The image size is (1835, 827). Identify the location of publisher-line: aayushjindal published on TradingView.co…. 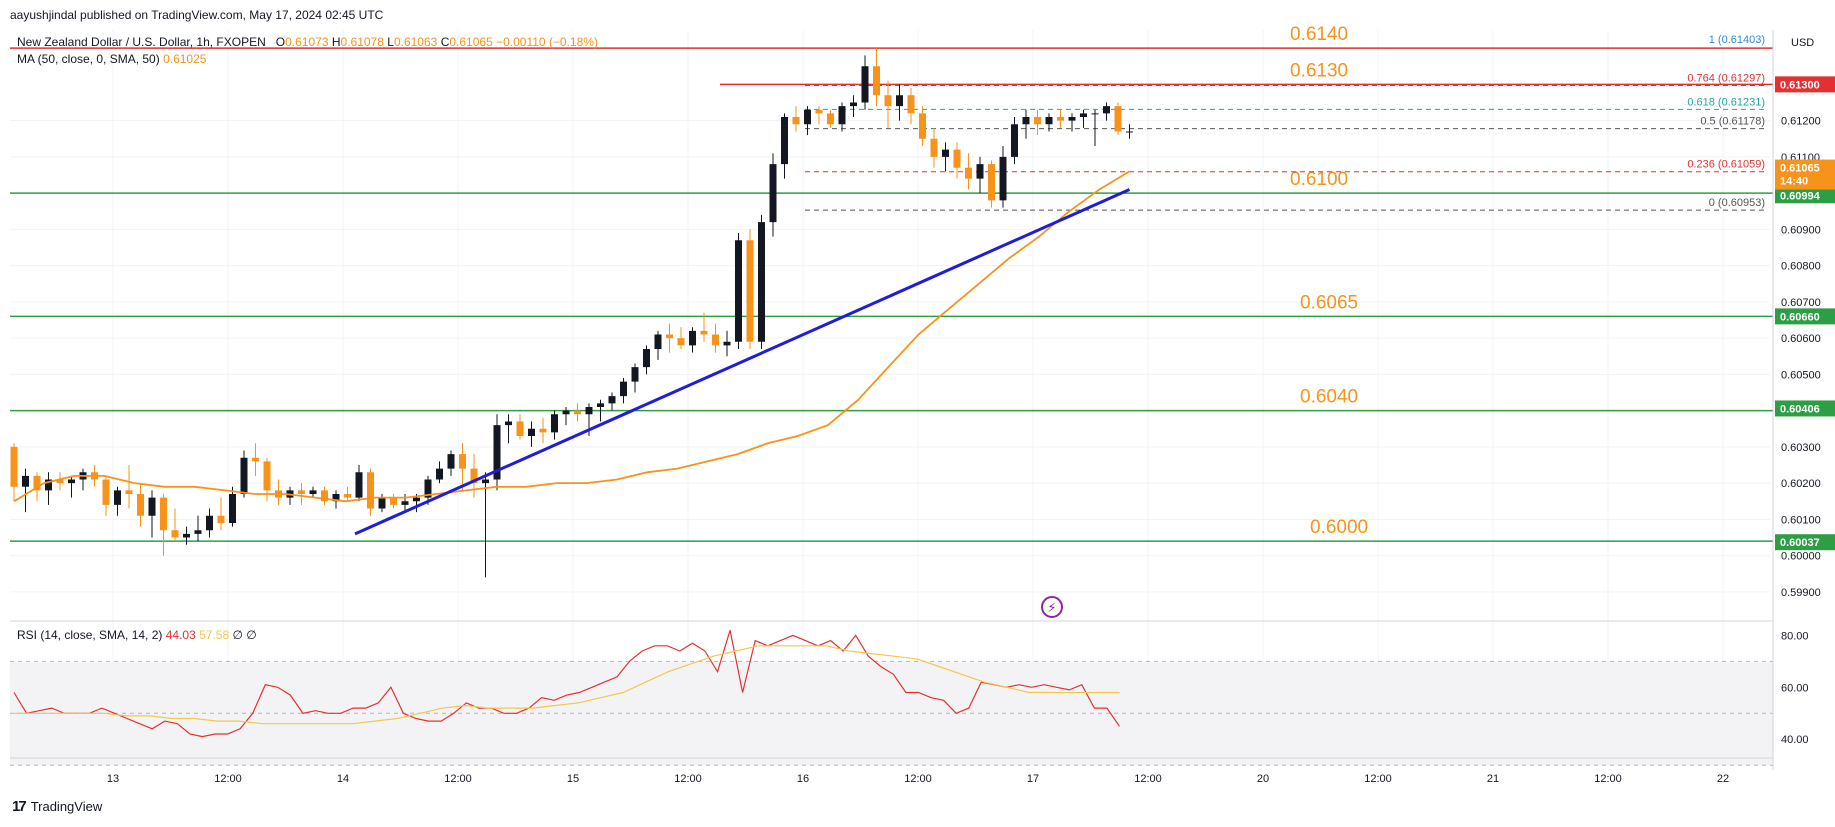
(196, 15).